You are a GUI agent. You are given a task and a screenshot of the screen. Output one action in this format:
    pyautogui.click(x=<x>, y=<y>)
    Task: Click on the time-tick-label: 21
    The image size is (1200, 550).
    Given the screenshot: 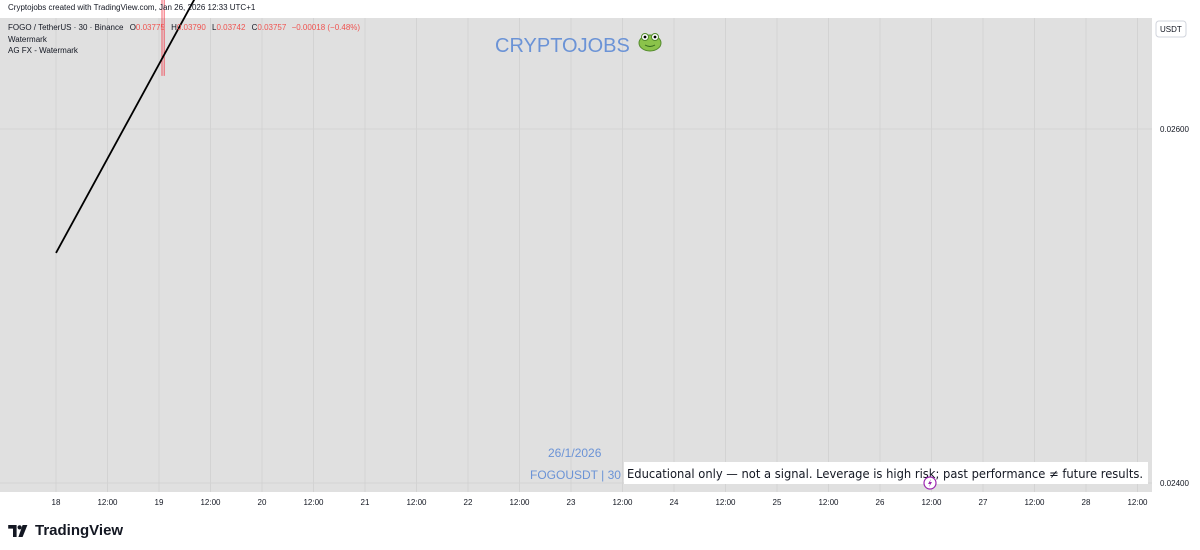 What is the action you would take?
    pyautogui.click(x=365, y=502)
    